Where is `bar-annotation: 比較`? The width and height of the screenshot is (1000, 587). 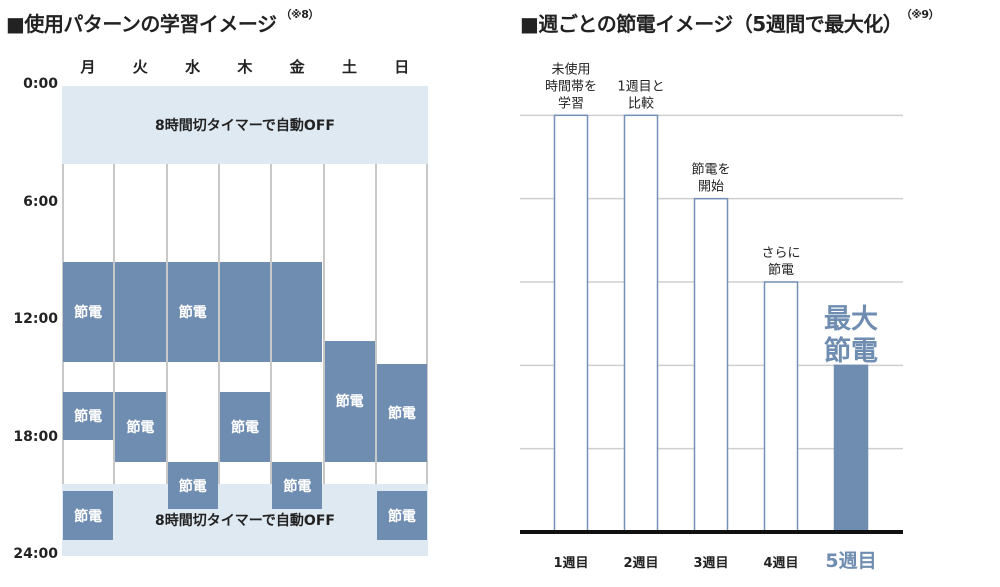 bar-annotation: 比較 is located at coordinates (641, 103).